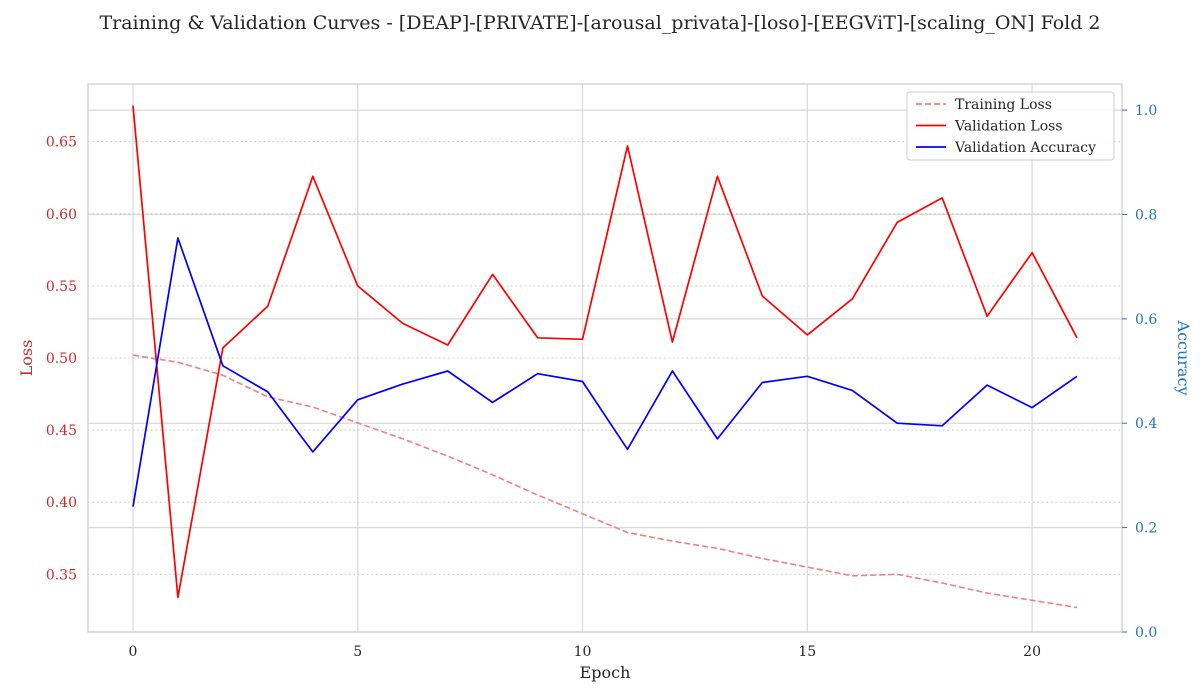 The image size is (1200, 700). I want to click on y-right-tick-label: 0.0, so click(1146, 633).